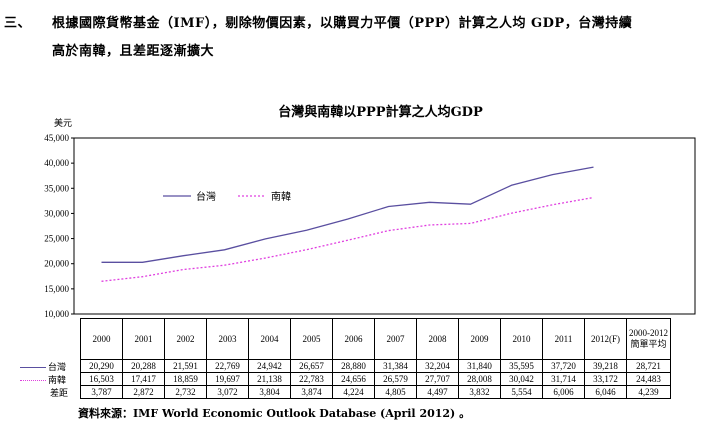  What do you see at coordinates (353, 392) in the screenshot?
I see `table-cell: 4,224` at bounding box center [353, 392].